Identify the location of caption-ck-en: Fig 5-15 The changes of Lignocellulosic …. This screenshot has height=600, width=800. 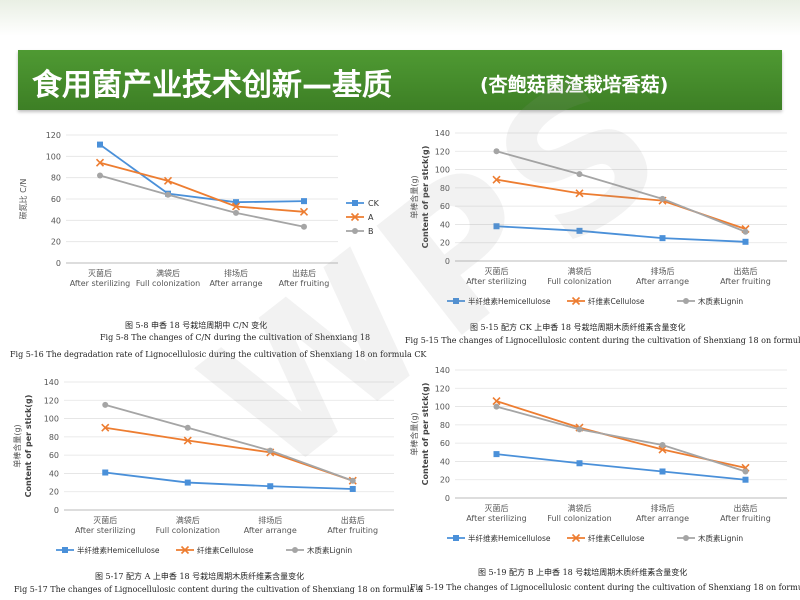
(602, 340).